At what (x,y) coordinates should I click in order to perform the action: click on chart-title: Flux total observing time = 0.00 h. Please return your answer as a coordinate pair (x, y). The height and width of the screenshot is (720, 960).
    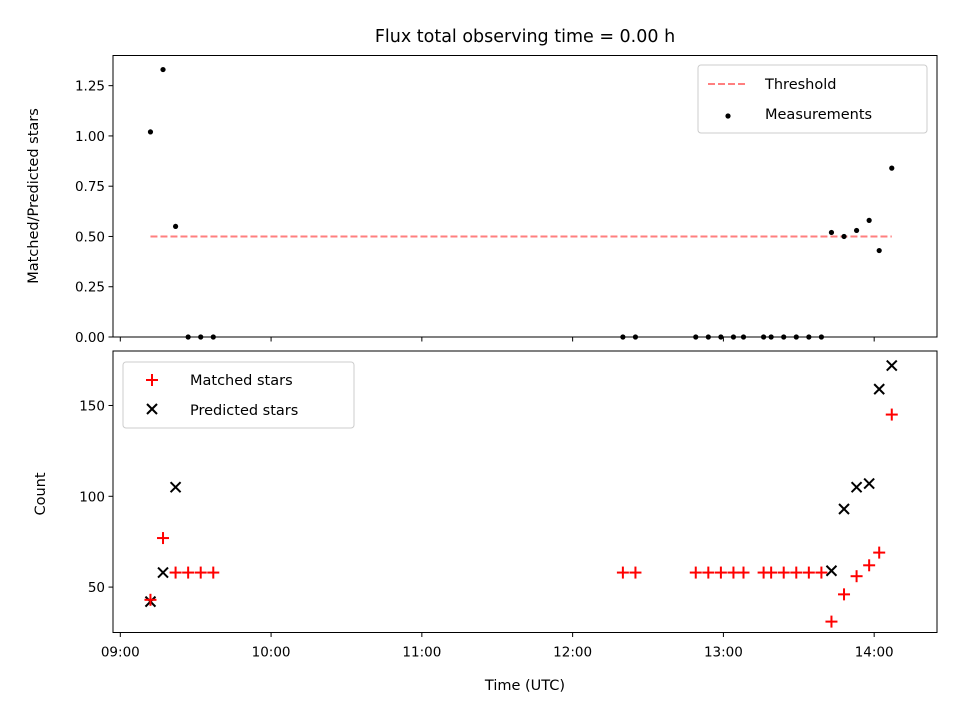
    Looking at the image, I should click on (525, 37).